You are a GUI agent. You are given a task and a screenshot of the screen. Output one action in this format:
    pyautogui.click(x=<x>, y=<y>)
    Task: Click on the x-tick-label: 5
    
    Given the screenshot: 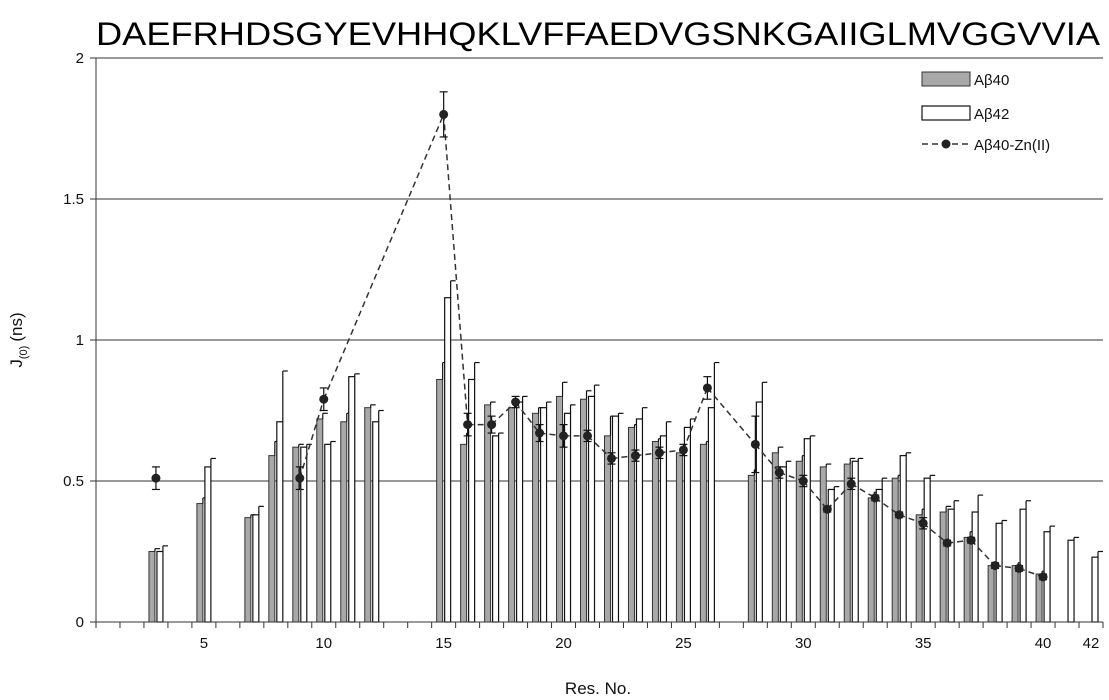 What is the action you would take?
    pyautogui.click(x=204, y=643)
    